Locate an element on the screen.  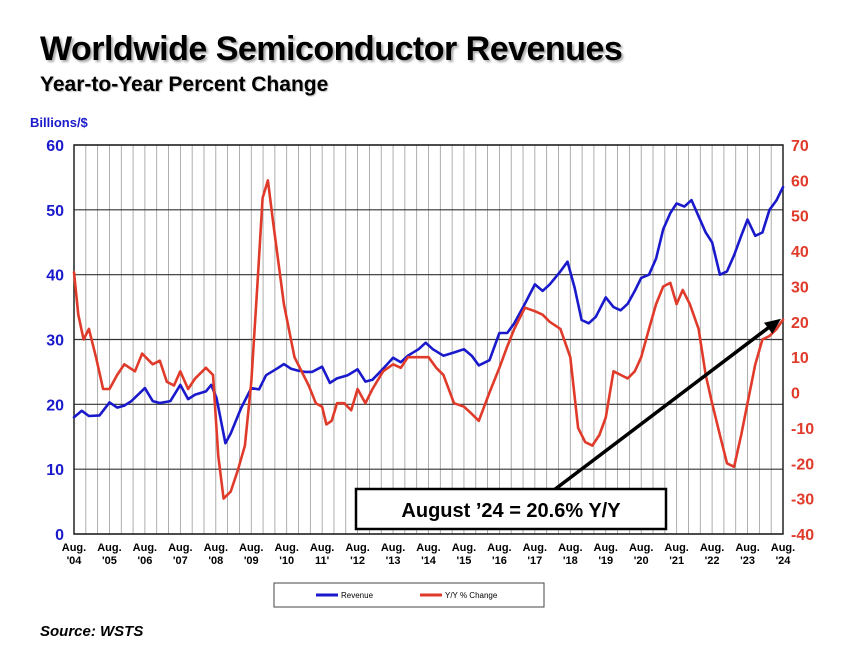
annotation-text: August ’24 = 20.6% Y/Y is located at coordinates (511, 511).